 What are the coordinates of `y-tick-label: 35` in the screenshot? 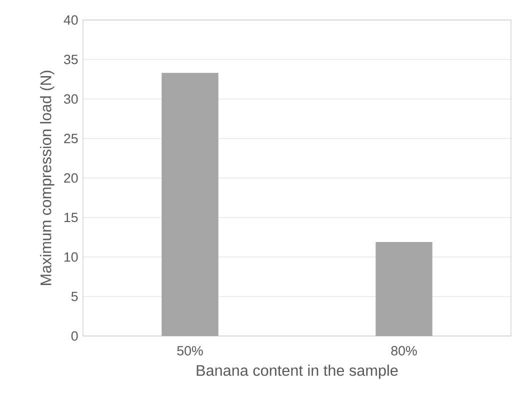 It's located at (71, 59).